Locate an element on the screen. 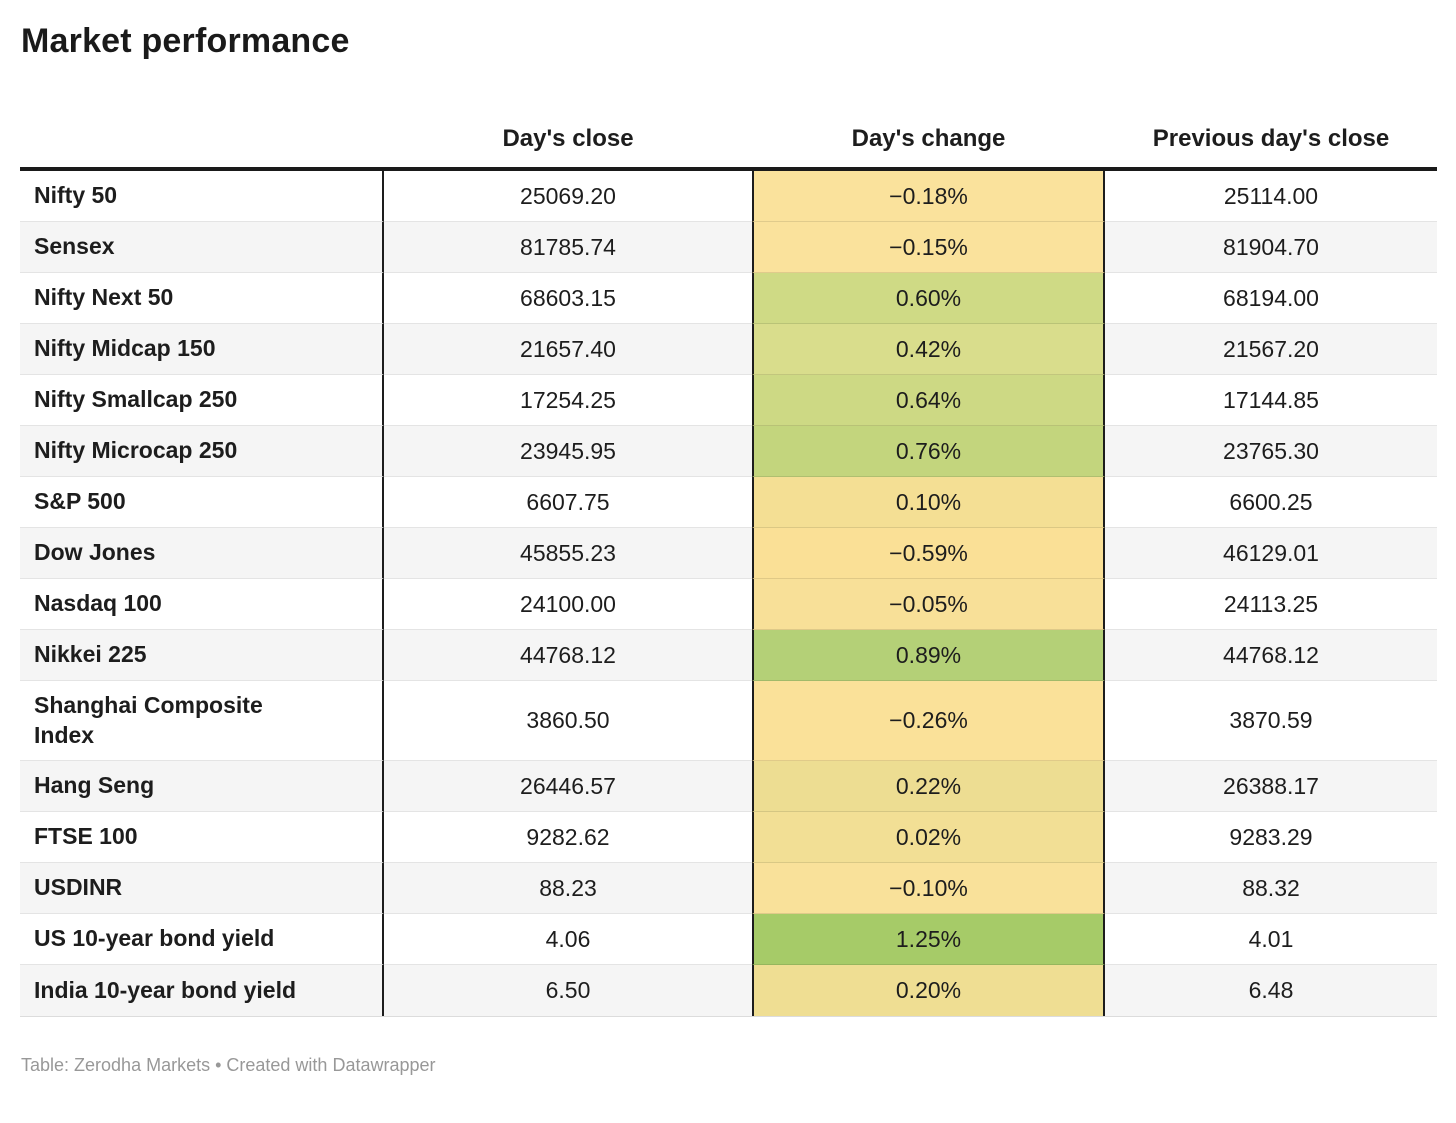 The image size is (1456, 1123). previous-days-close-cell: 25114.00 is located at coordinates (1271, 196).